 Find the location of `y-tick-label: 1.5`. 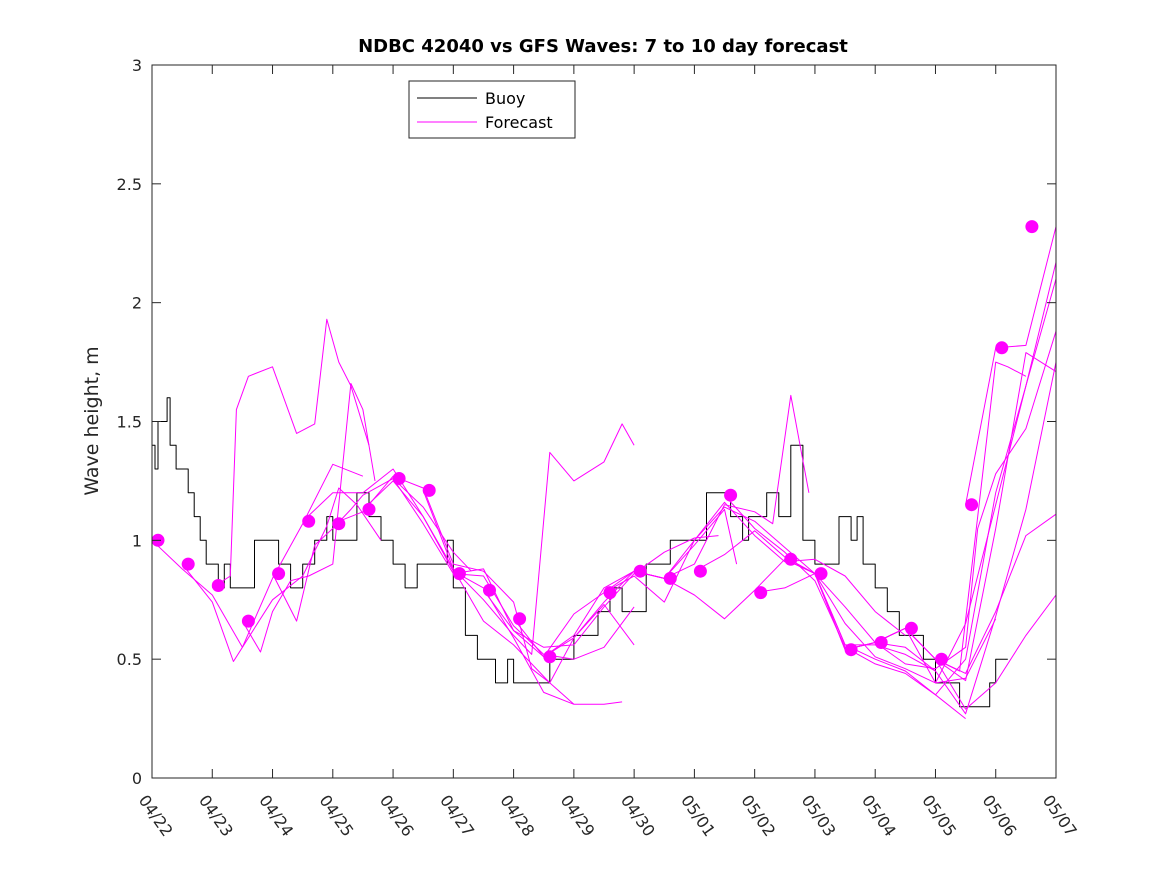

y-tick-label: 1.5 is located at coordinates (129, 422).